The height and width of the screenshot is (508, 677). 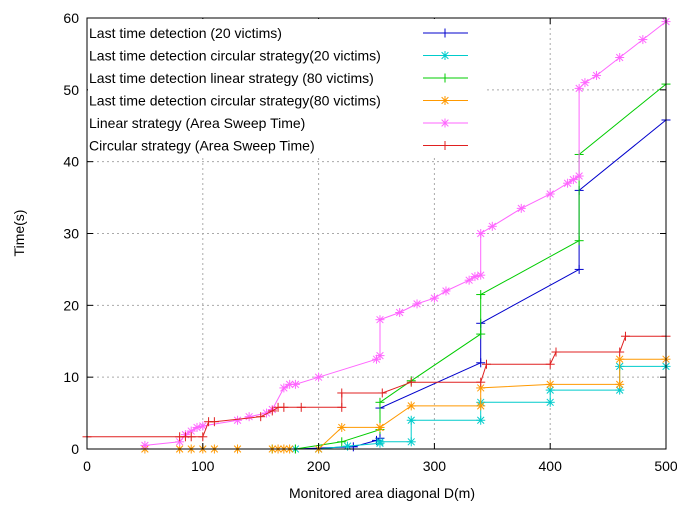 I want to click on y-tick-label: 10, so click(x=71, y=377).